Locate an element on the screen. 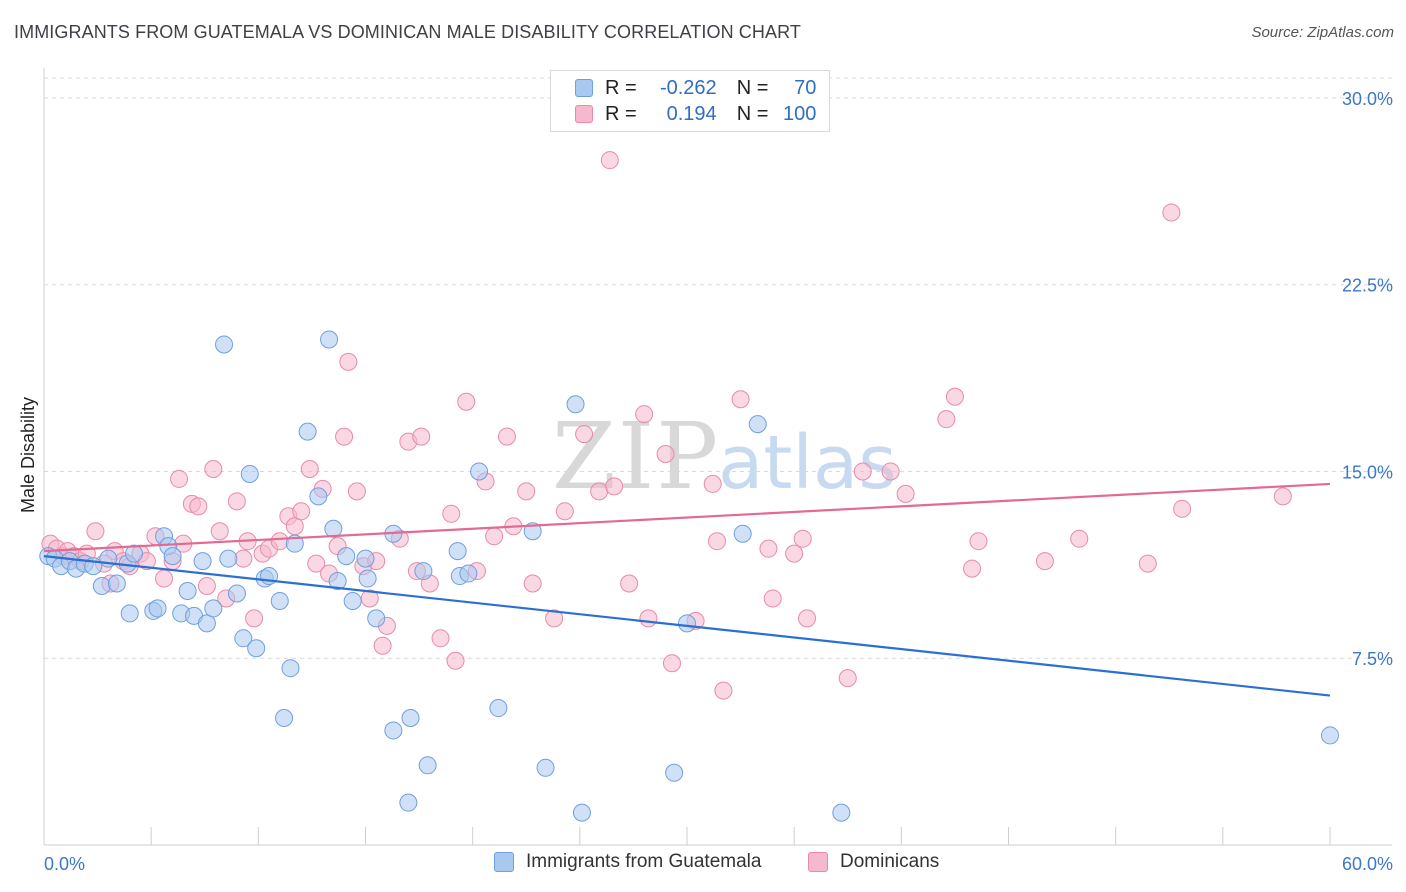  trend-line-dominicans is located at coordinates (687, 517).